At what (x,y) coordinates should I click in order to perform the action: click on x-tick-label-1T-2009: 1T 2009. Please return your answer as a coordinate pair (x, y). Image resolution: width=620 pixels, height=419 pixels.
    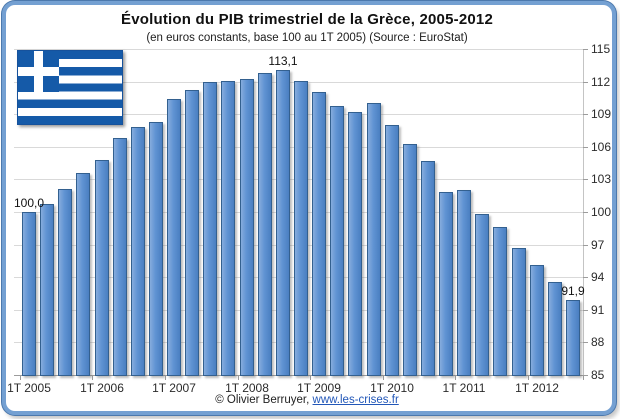
    Looking at the image, I should click on (319, 388).